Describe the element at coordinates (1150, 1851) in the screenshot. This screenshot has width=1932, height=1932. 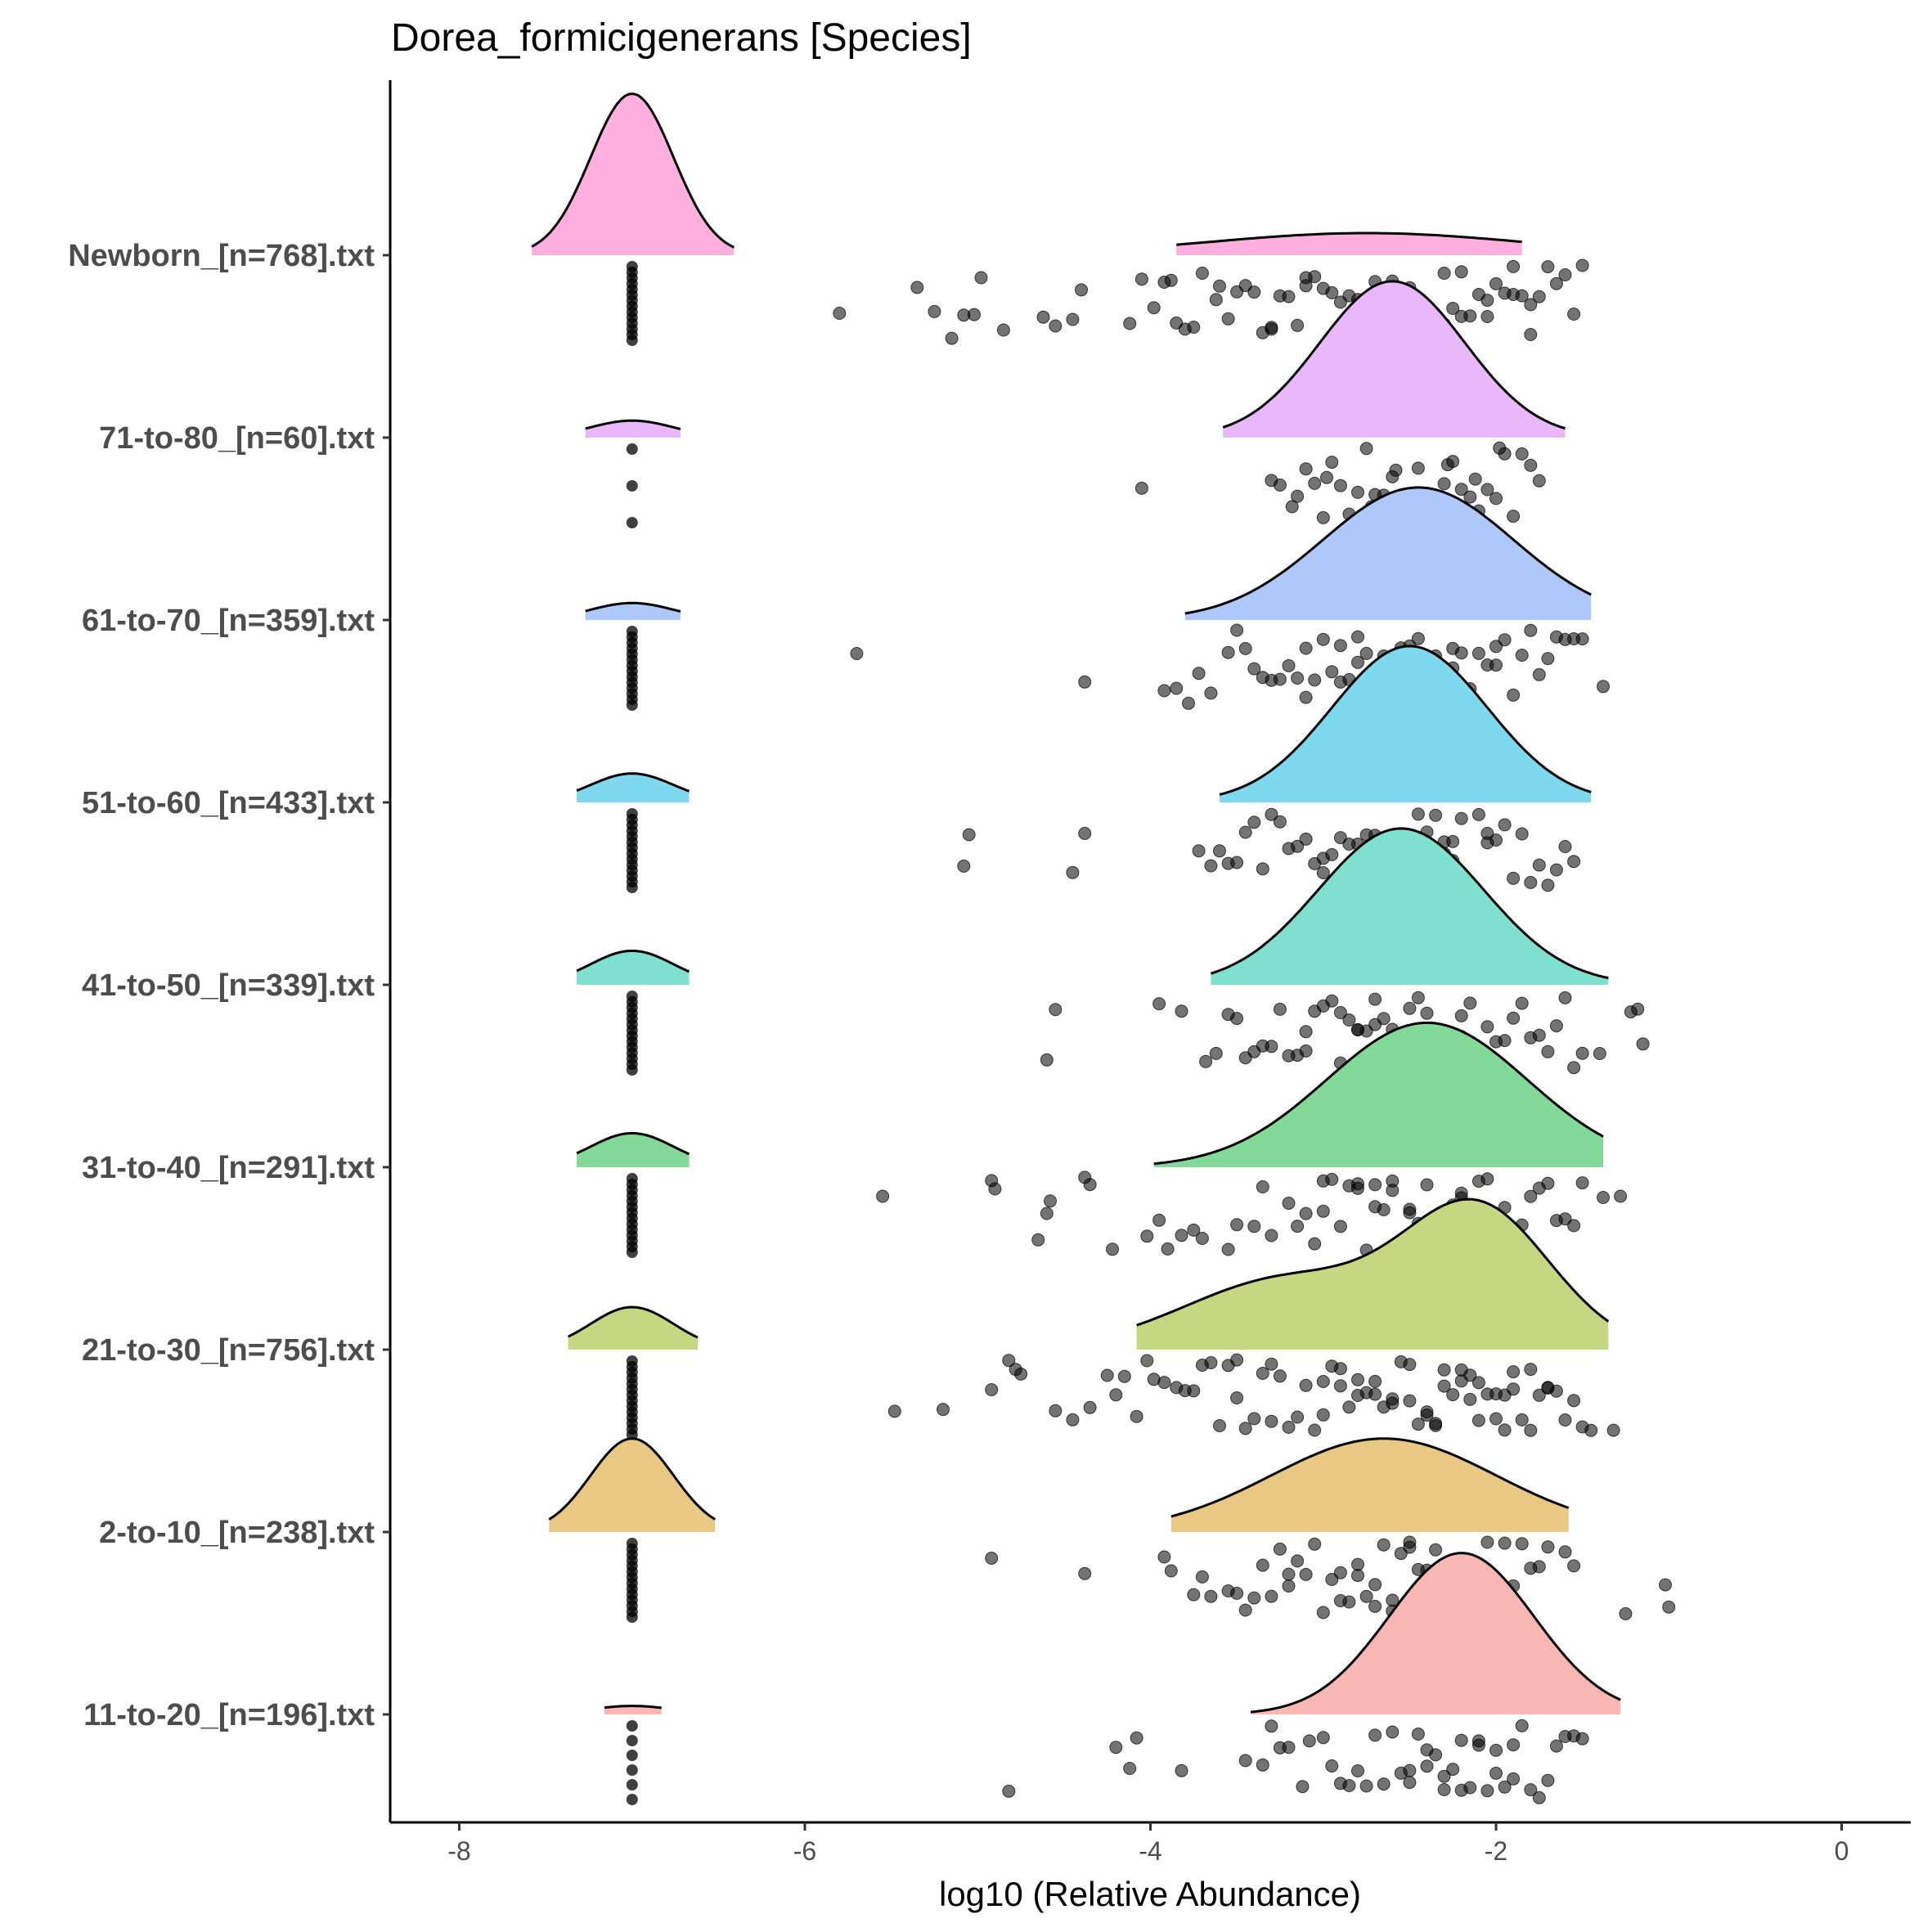
I see `x-tick-label: -4` at that location.